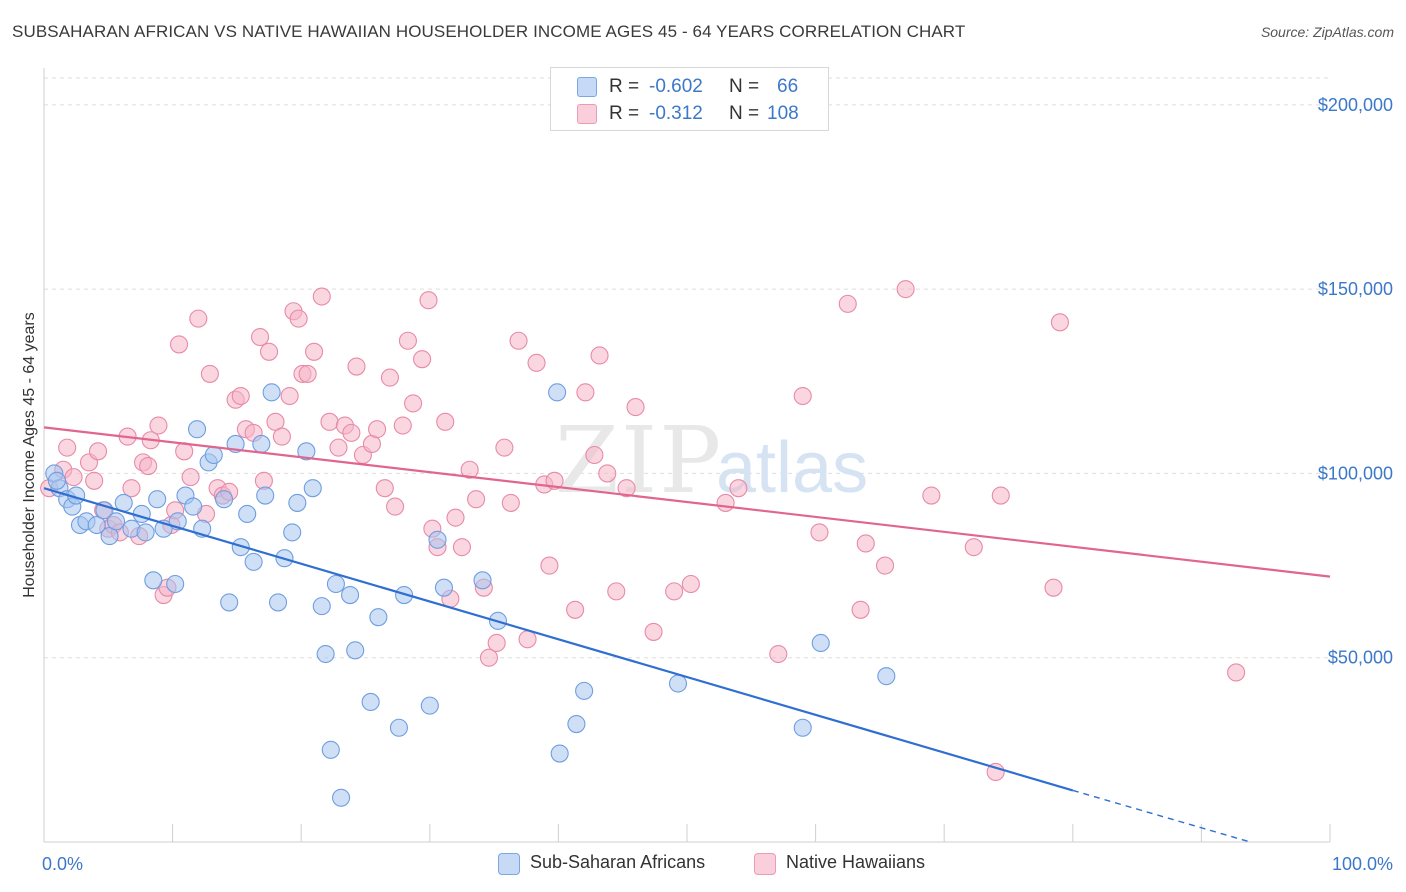  Describe the element at coordinates (676, 113) in the screenshot. I see `legend-r-value: -0.312` at that location.